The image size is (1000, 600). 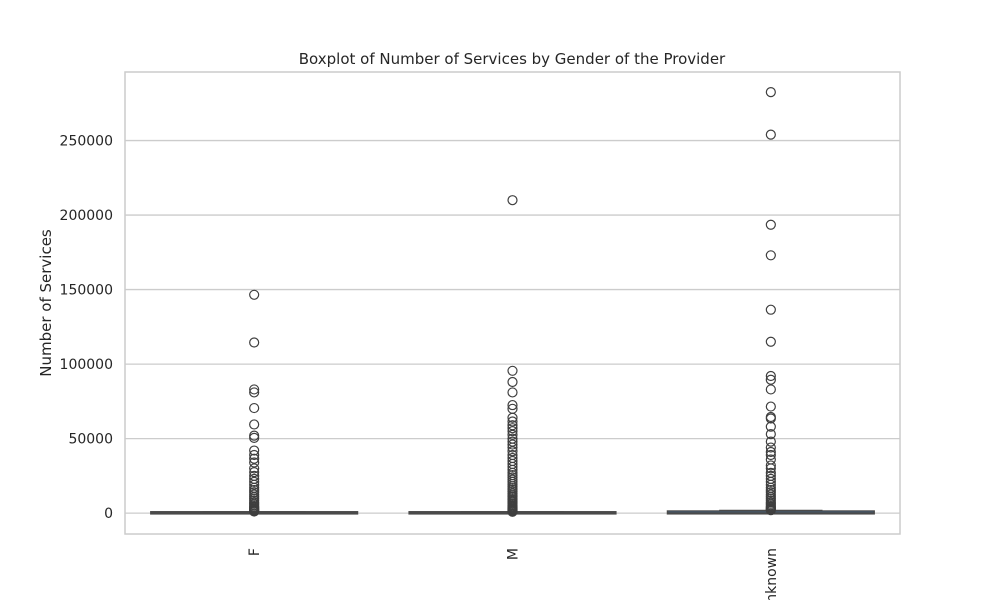 What do you see at coordinates (86, 365) in the screenshot?
I see `y-tick-label: 100000` at bounding box center [86, 365].